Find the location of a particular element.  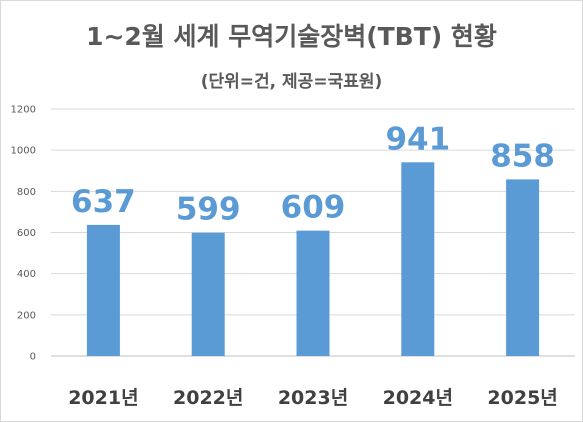

data-label: 941 is located at coordinates (417, 139).